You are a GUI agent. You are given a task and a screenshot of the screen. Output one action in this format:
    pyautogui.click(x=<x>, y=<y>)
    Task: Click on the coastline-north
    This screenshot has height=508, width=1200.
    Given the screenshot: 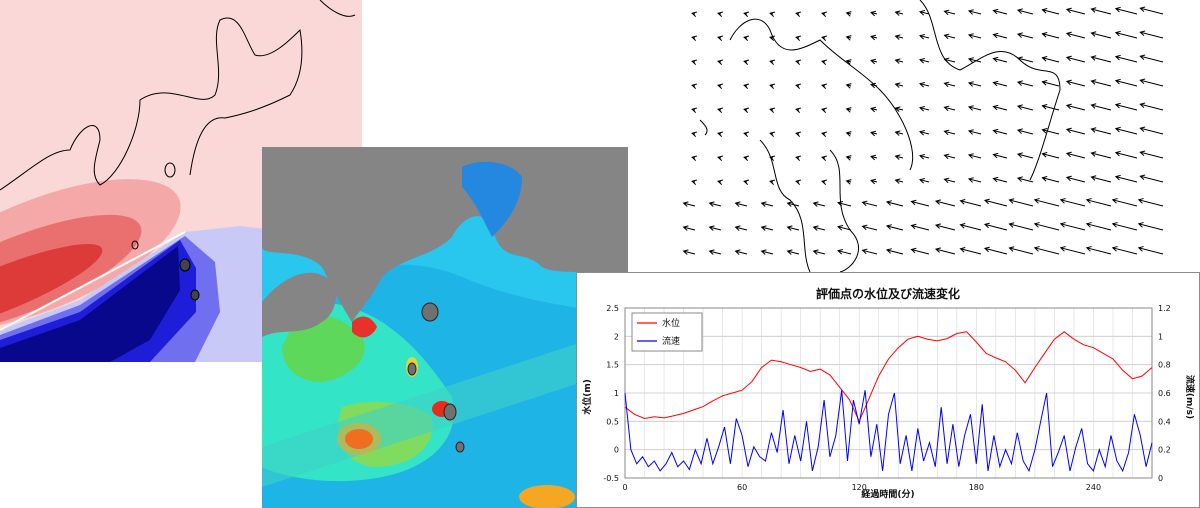 What is the action you would take?
    pyautogui.click(x=337, y=8)
    